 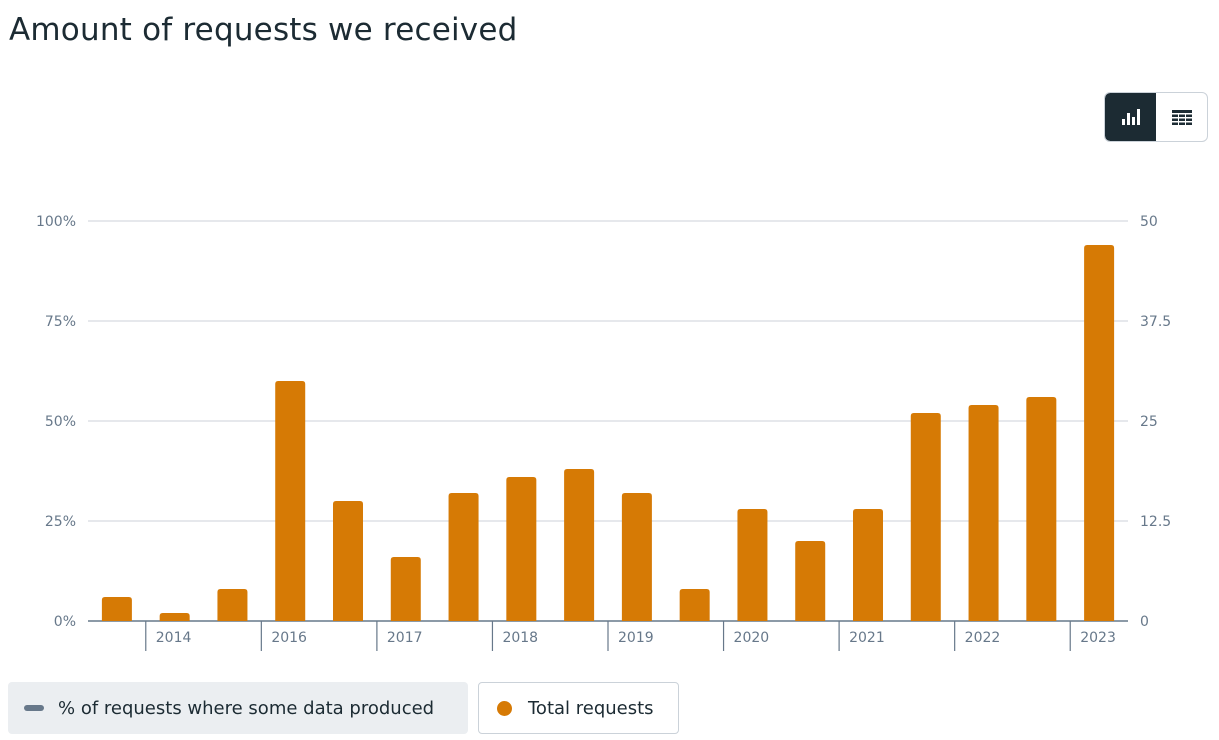 I want to click on x-axis-tick-label: 2017, so click(x=405, y=638).